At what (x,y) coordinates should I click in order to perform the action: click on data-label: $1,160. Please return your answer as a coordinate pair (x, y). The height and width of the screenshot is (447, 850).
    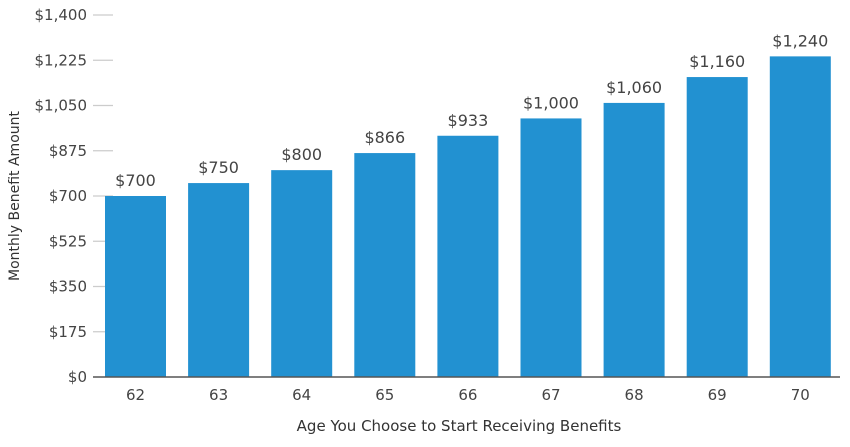
    Looking at the image, I should click on (717, 61).